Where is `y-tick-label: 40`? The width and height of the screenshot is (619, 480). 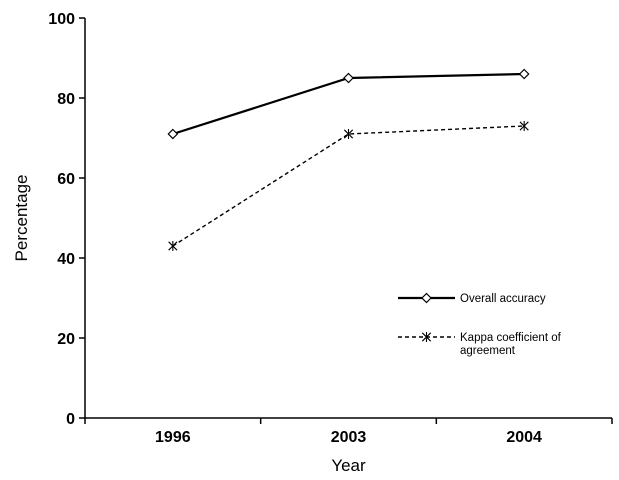
y-tick-label: 40 is located at coordinates (66, 259).